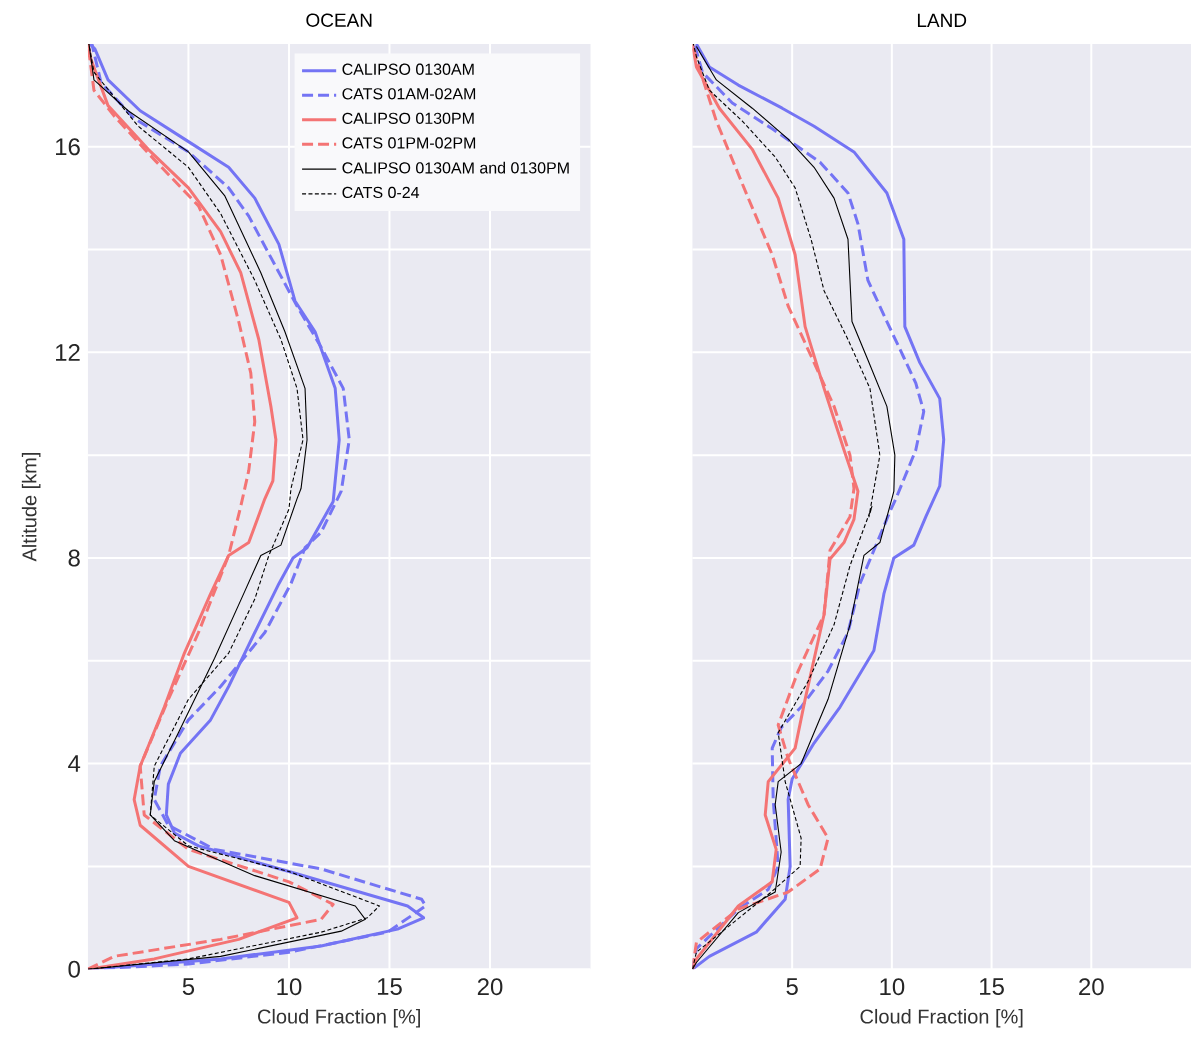 This screenshot has height=1042, width=1192. I want to click on legend-label: CALIPSO 0130PM, so click(408, 118).